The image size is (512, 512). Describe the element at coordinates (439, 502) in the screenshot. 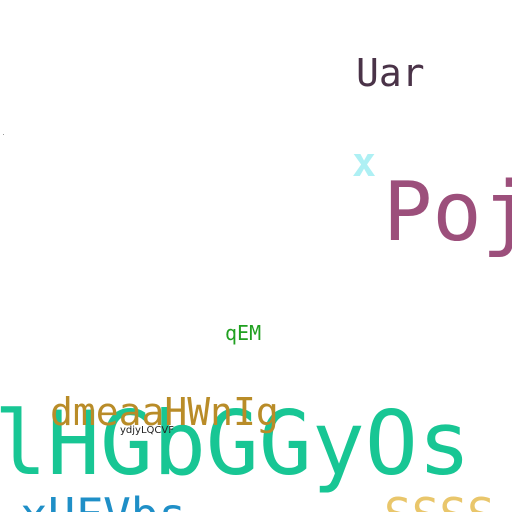

I see `word-bottom-right-partial: SSSS` at that location.